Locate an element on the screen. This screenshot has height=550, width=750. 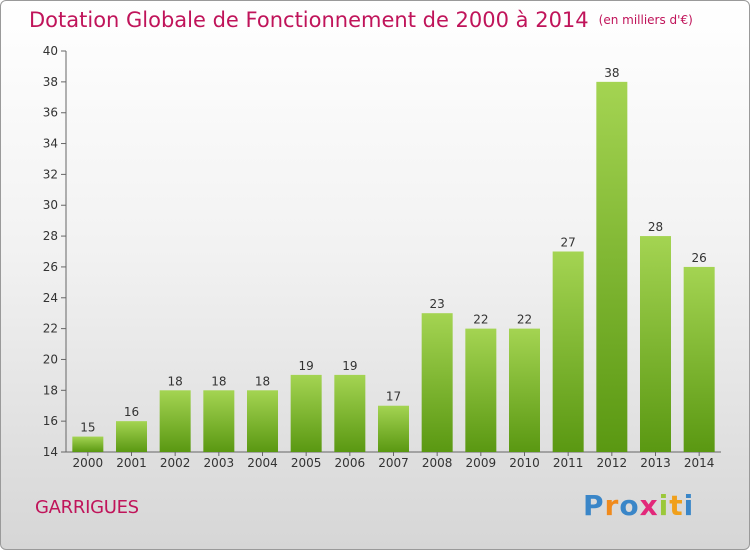
logo-letter: r is located at coordinates (612, 505).